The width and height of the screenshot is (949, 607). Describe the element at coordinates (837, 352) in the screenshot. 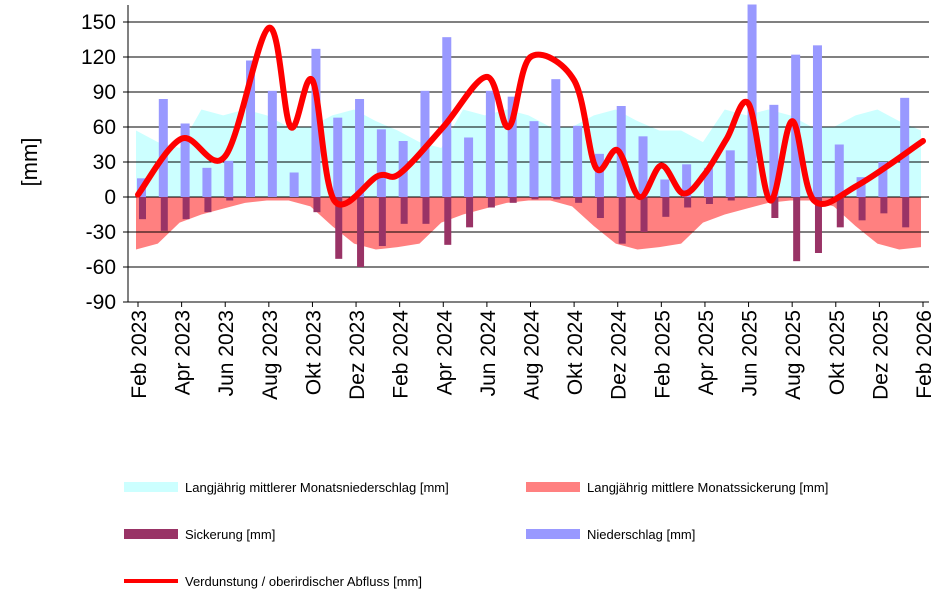

I see `x-tick-label: Okt 2025` at that location.